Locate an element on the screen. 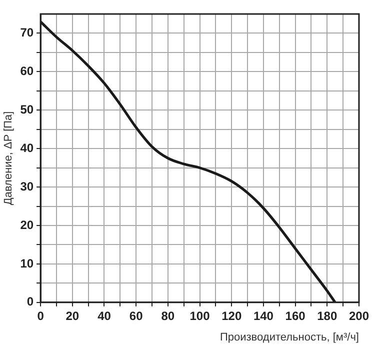 The image size is (372, 348). y-tick-label: 50 is located at coordinates (27, 109).